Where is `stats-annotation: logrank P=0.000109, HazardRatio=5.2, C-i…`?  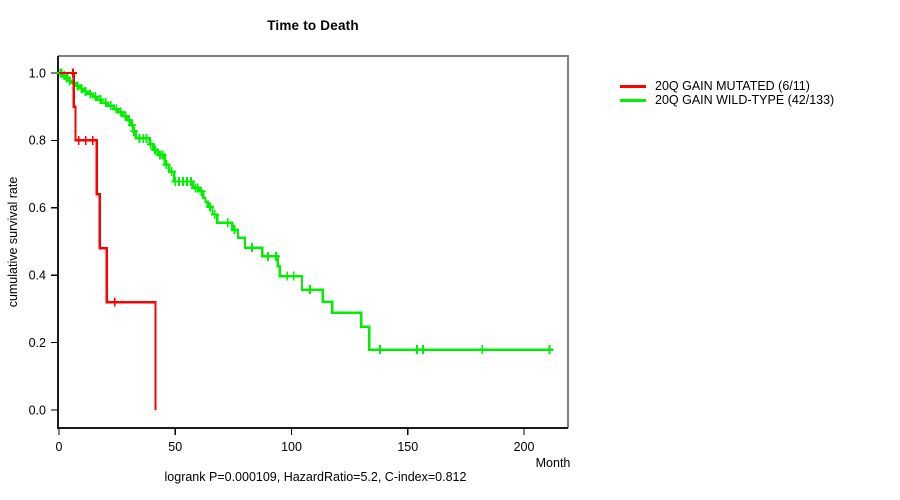
stats-annotation: logrank P=0.000109, HazardRatio=5.2, C-i… is located at coordinates (315, 477).